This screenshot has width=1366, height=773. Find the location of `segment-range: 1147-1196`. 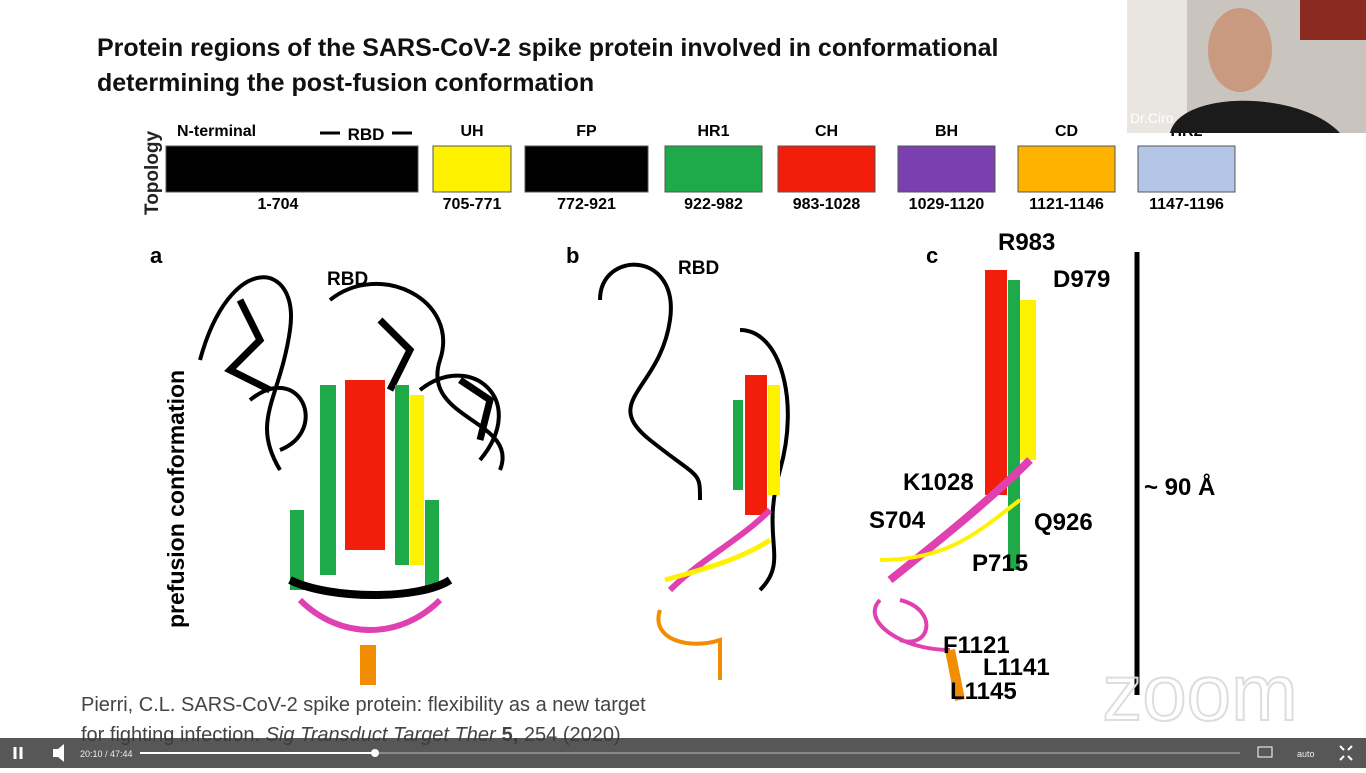

segment-range: 1147-1196 is located at coordinates (1186, 204).